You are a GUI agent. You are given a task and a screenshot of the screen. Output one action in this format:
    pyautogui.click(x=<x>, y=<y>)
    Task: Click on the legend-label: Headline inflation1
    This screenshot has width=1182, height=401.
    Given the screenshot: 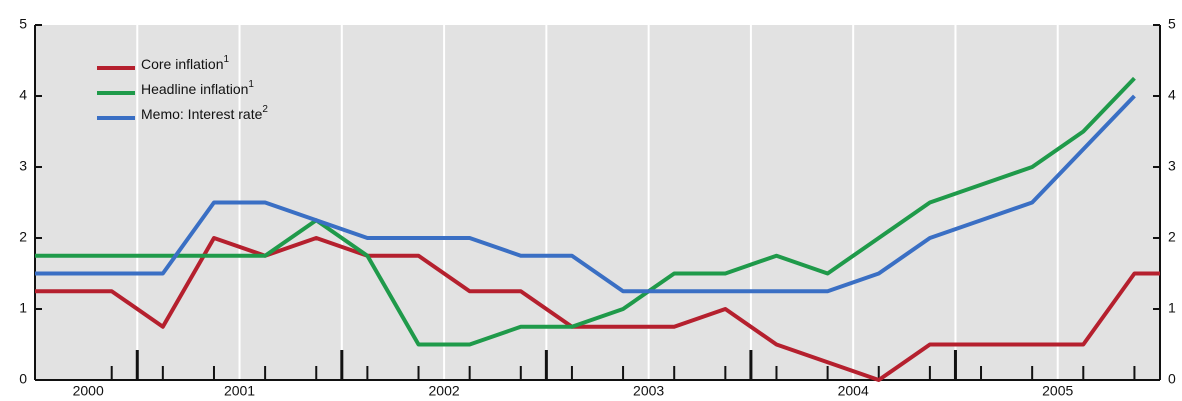 What is the action you would take?
    pyautogui.click(x=197, y=88)
    